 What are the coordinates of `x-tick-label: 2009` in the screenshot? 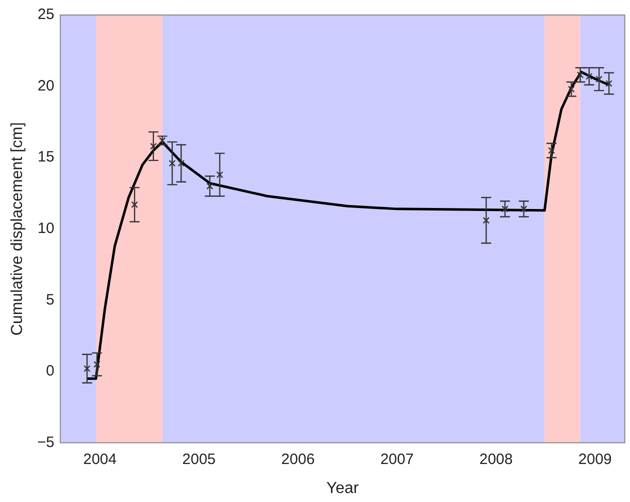 It's located at (595, 459).